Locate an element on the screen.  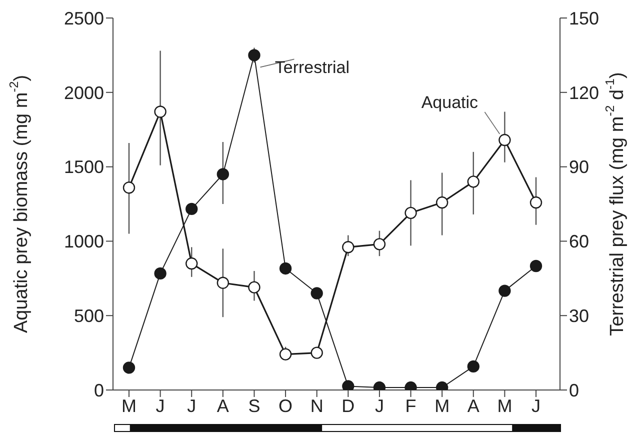
x-tick-label: D is located at coordinates (348, 406).